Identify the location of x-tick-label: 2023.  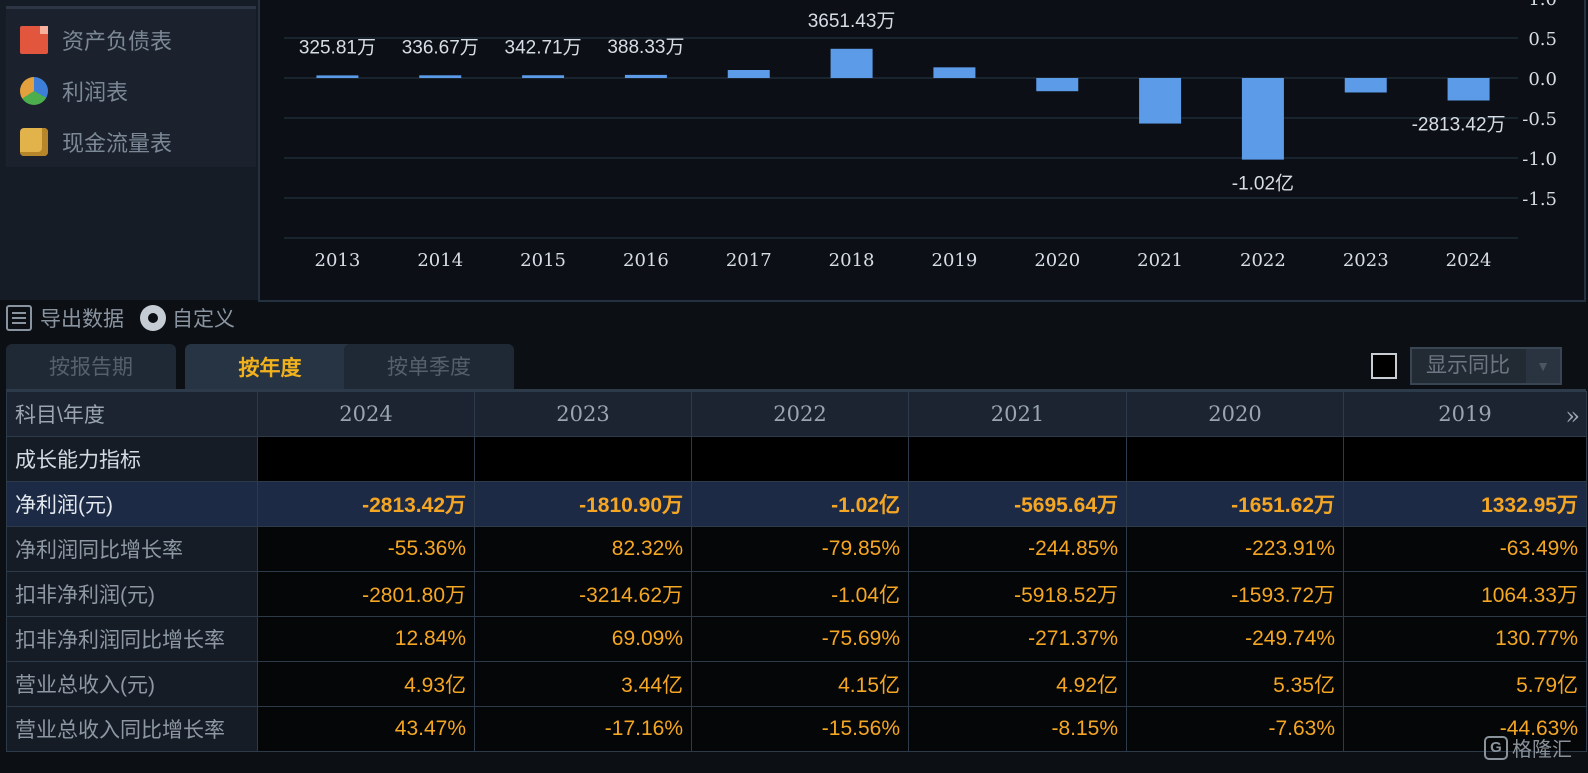
(1366, 260).